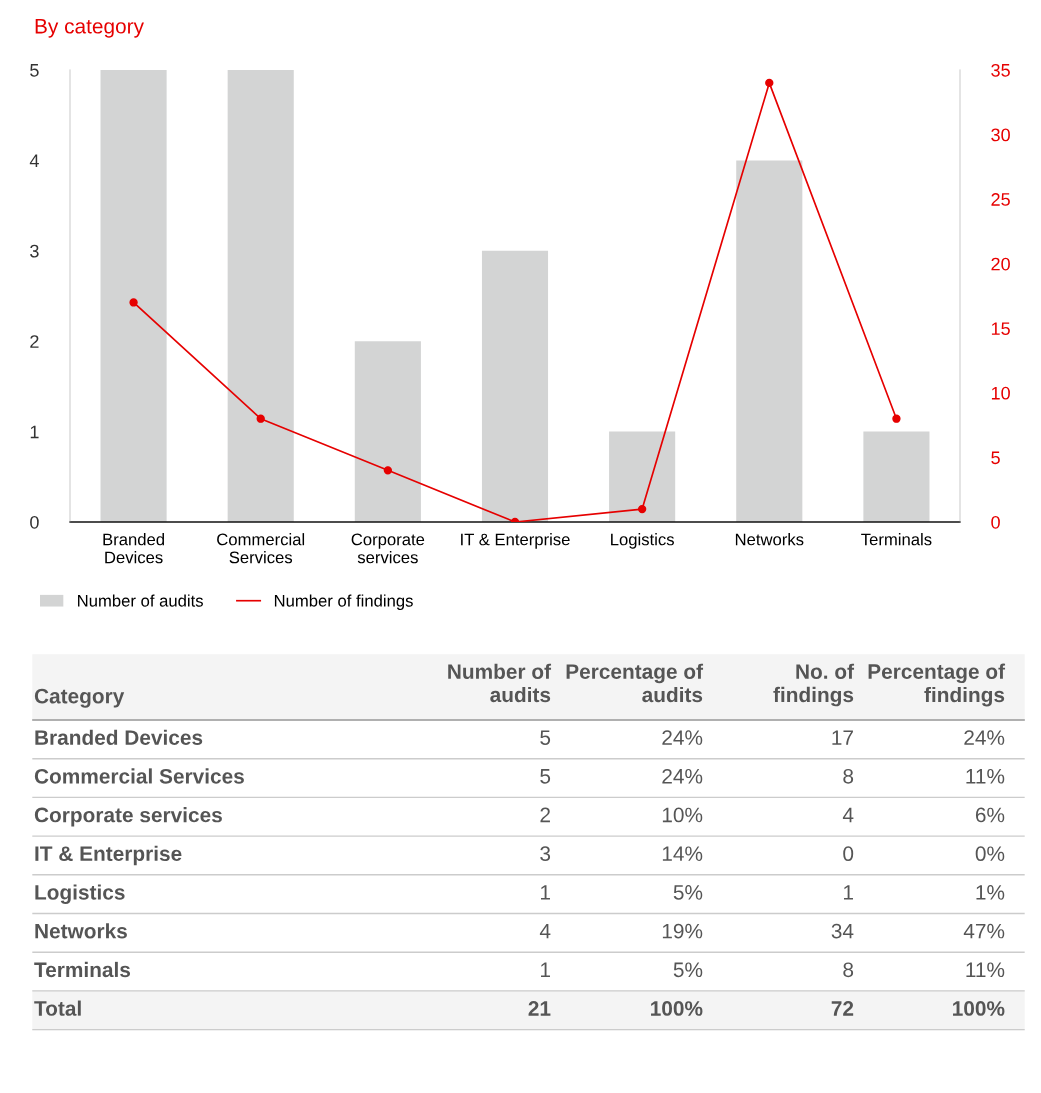 This screenshot has width=1041, height=1093. What do you see at coordinates (34, 251) in the screenshot?
I see `y-tick-label: 3` at bounding box center [34, 251].